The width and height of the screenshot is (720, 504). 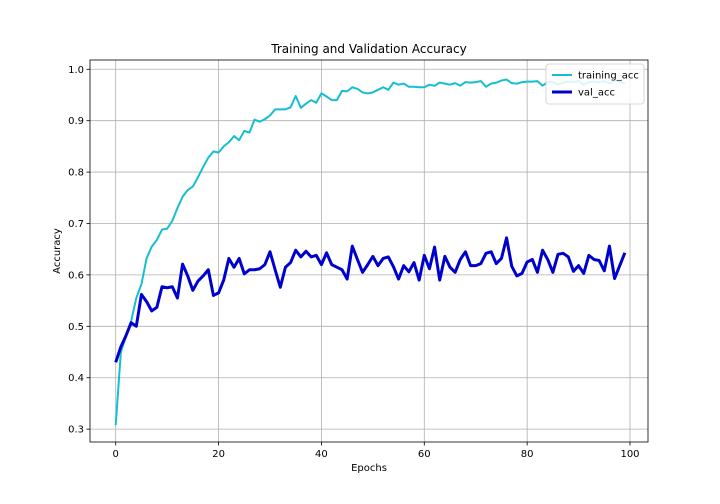 I want to click on y-tick-label: 0.8, so click(x=76, y=173).